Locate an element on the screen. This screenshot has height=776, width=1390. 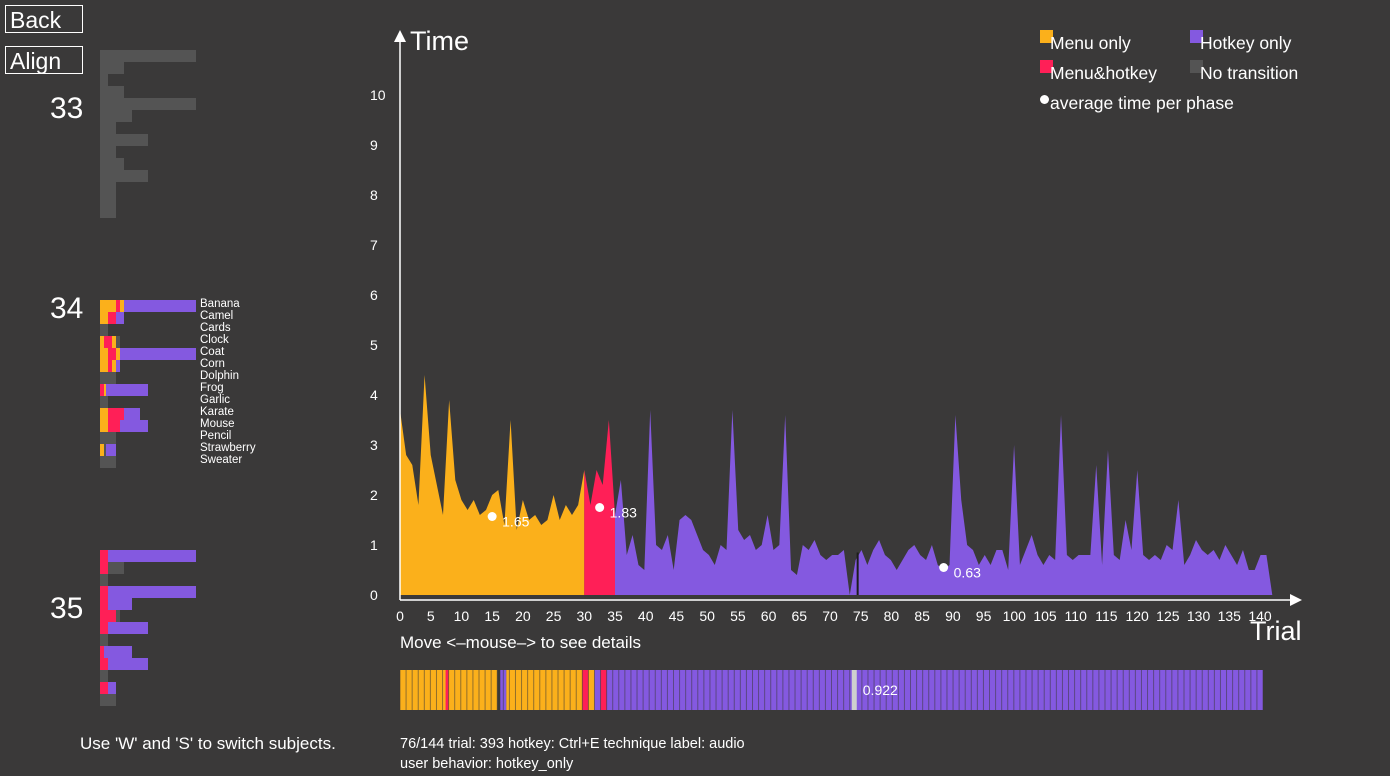
x-tick-label: 10 is located at coordinates (462, 616).